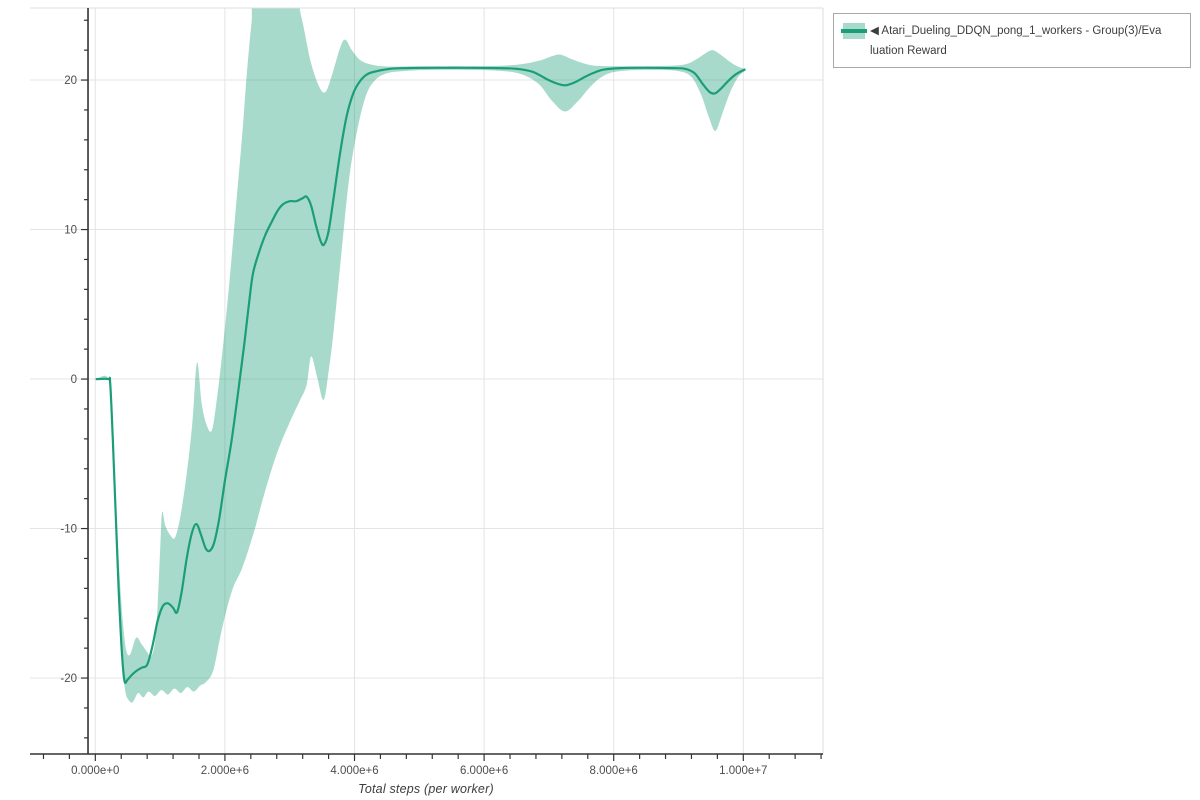  Describe the element at coordinates (614, 771) in the screenshot. I see `x-tick-label: 8.000e+6` at that location.